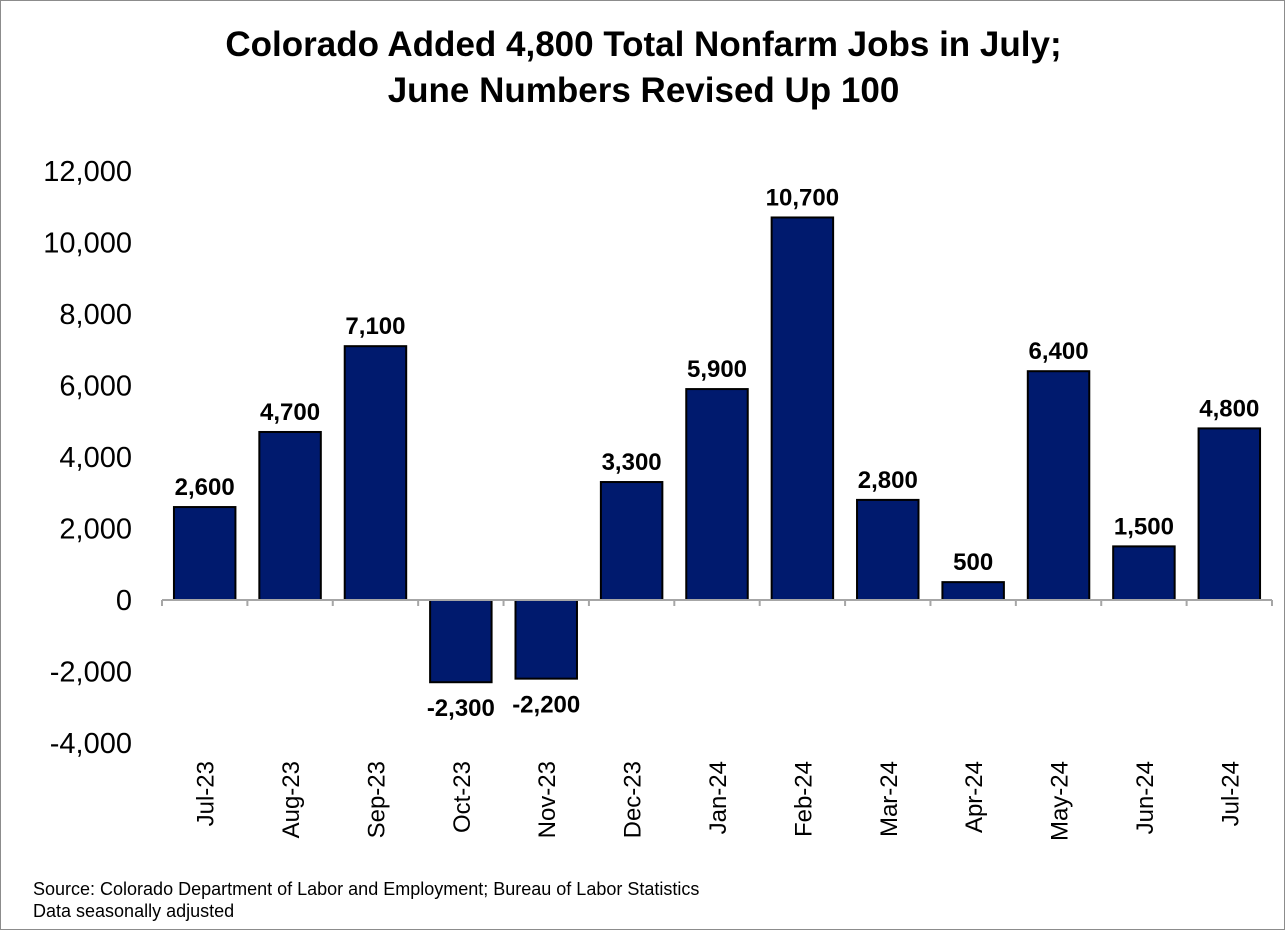 This screenshot has width=1287, height=932. What do you see at coordinates (134, 911) in the screenshot?
I see `adjustment-note: Data seasonally adjusted` at bounding box center [134, 911].